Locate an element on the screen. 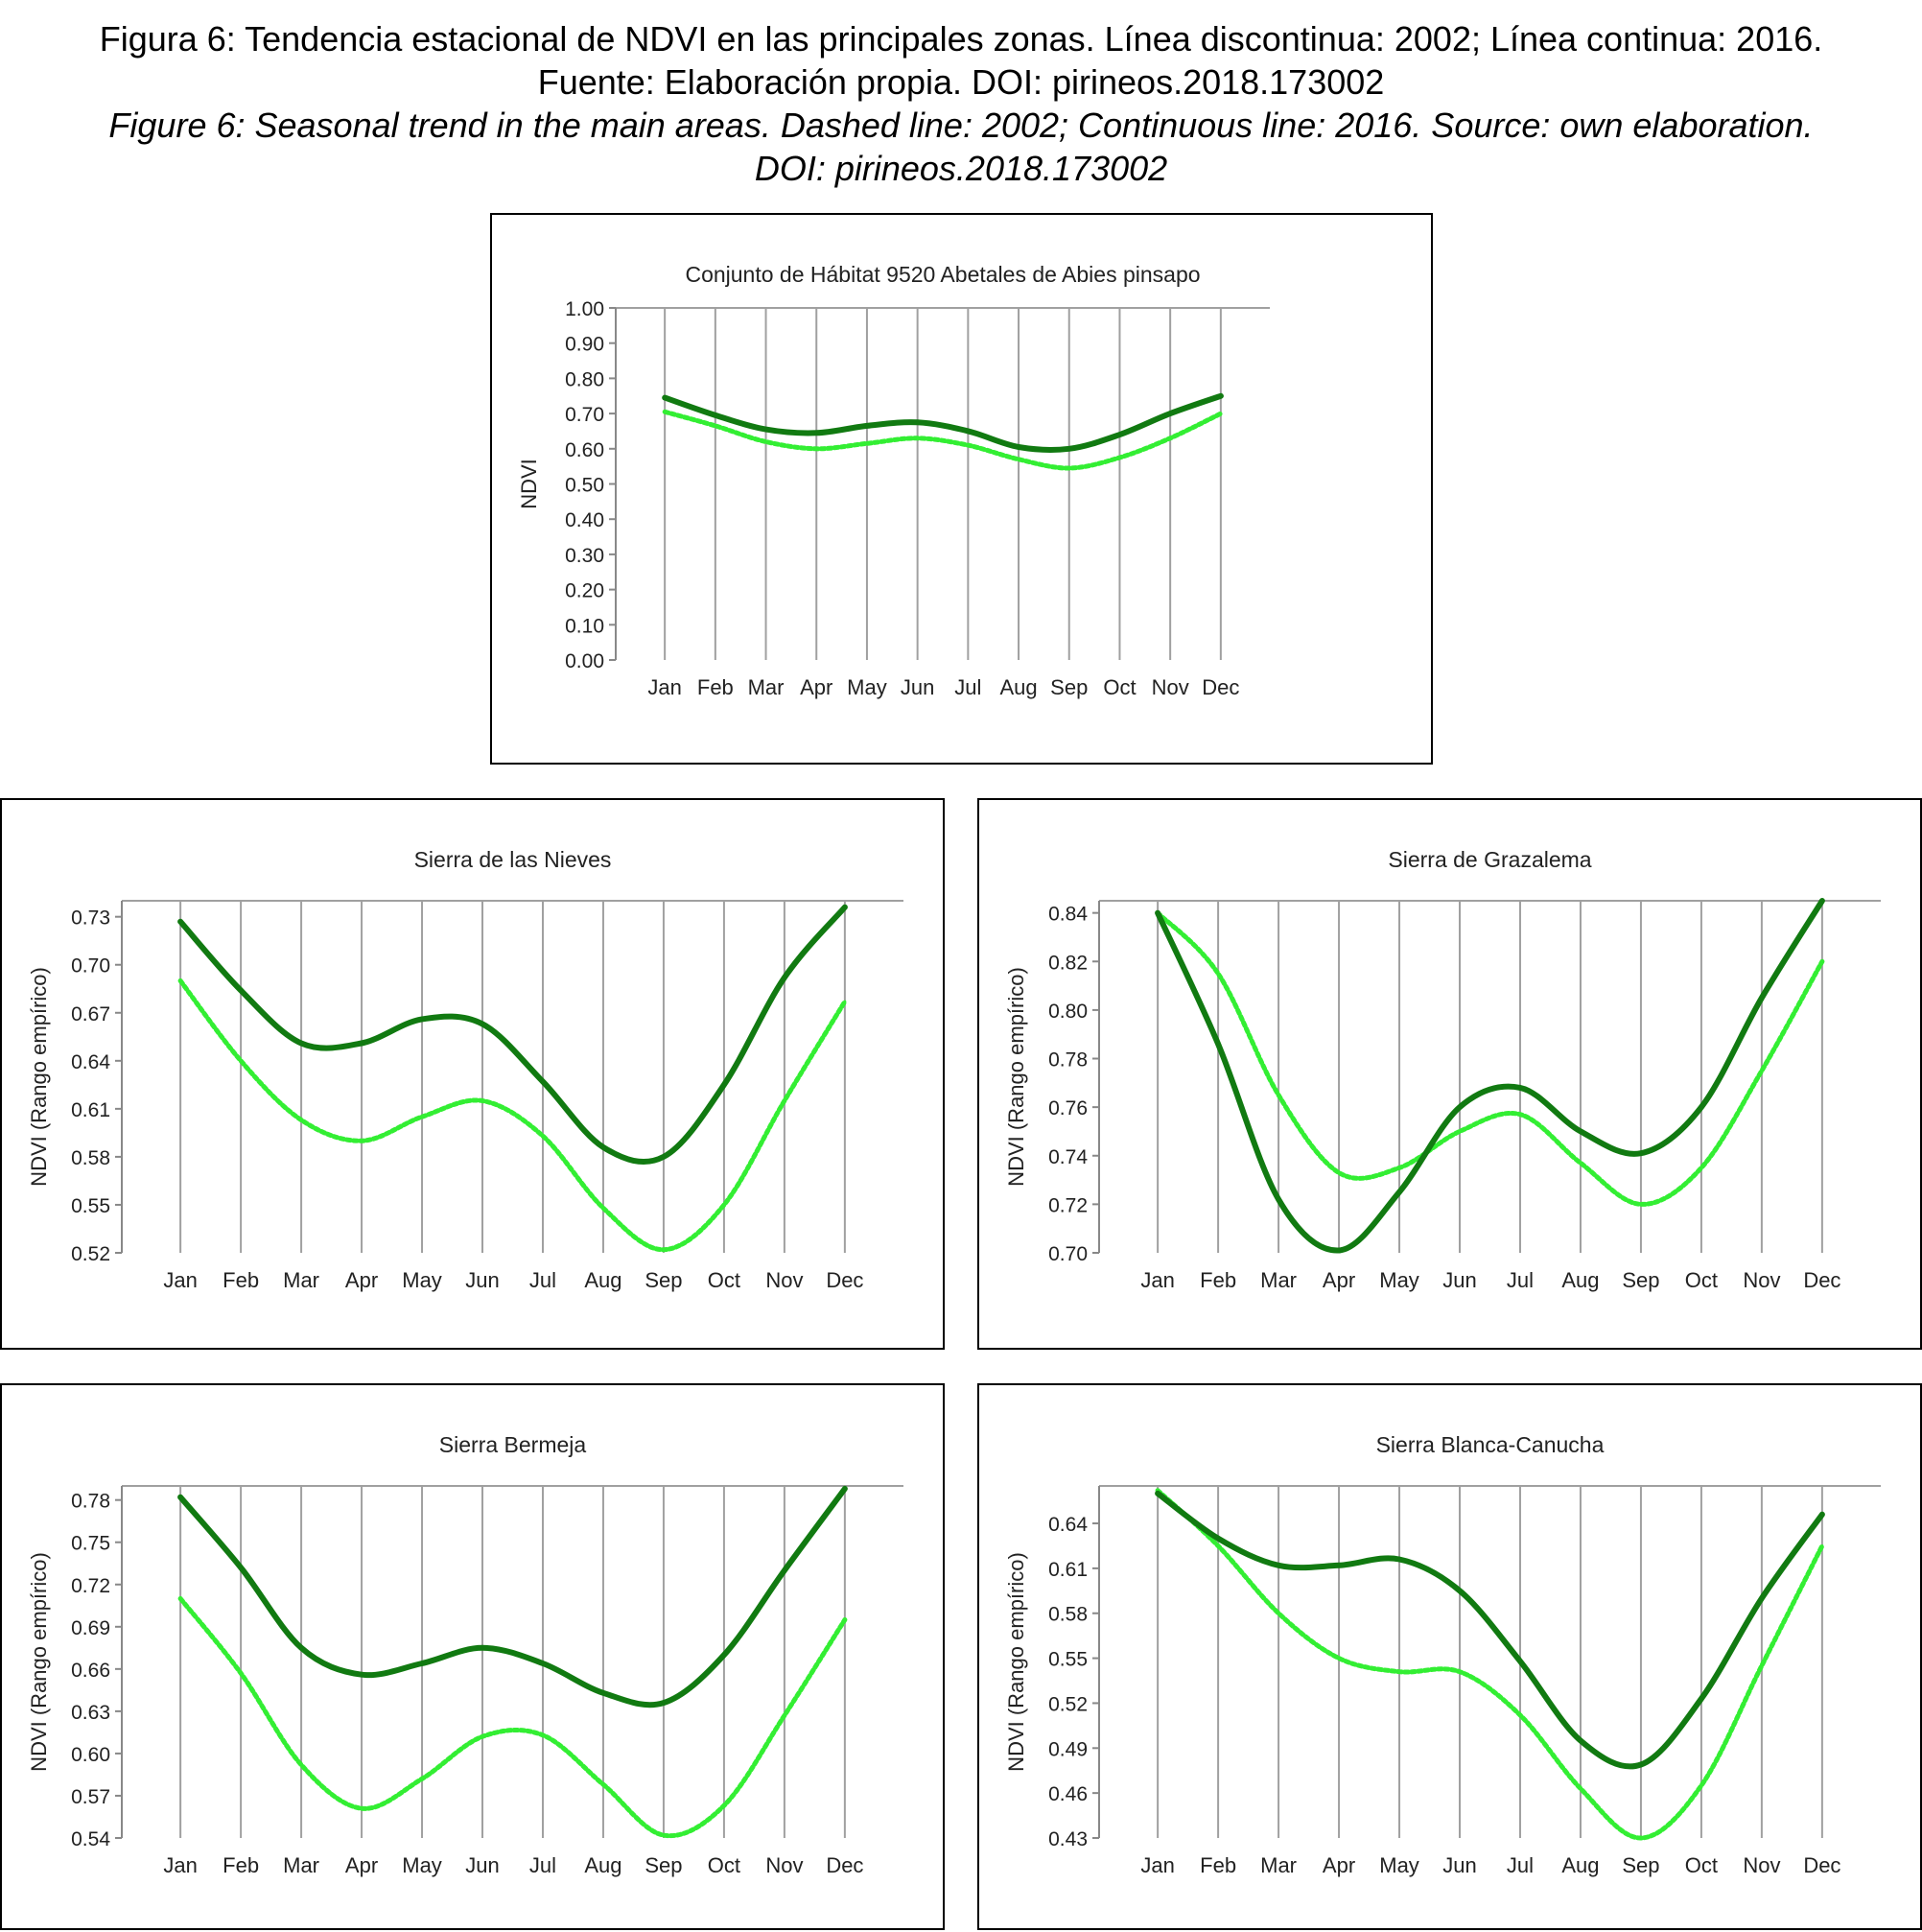 The width and height of the screenshot is (1922, 1932). point-2016-sep is located at coordinates (664, 1157).